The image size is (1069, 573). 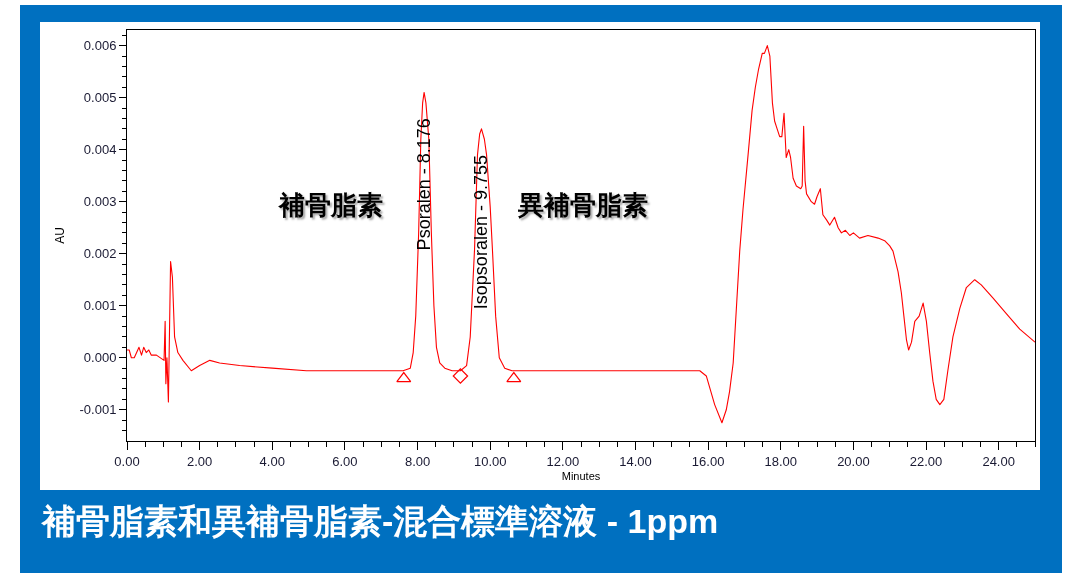 What do you see at coordinates (100, 150) in the screenshot?
I see `y-tick-label: 0.004` at bounding box center [100, 150].